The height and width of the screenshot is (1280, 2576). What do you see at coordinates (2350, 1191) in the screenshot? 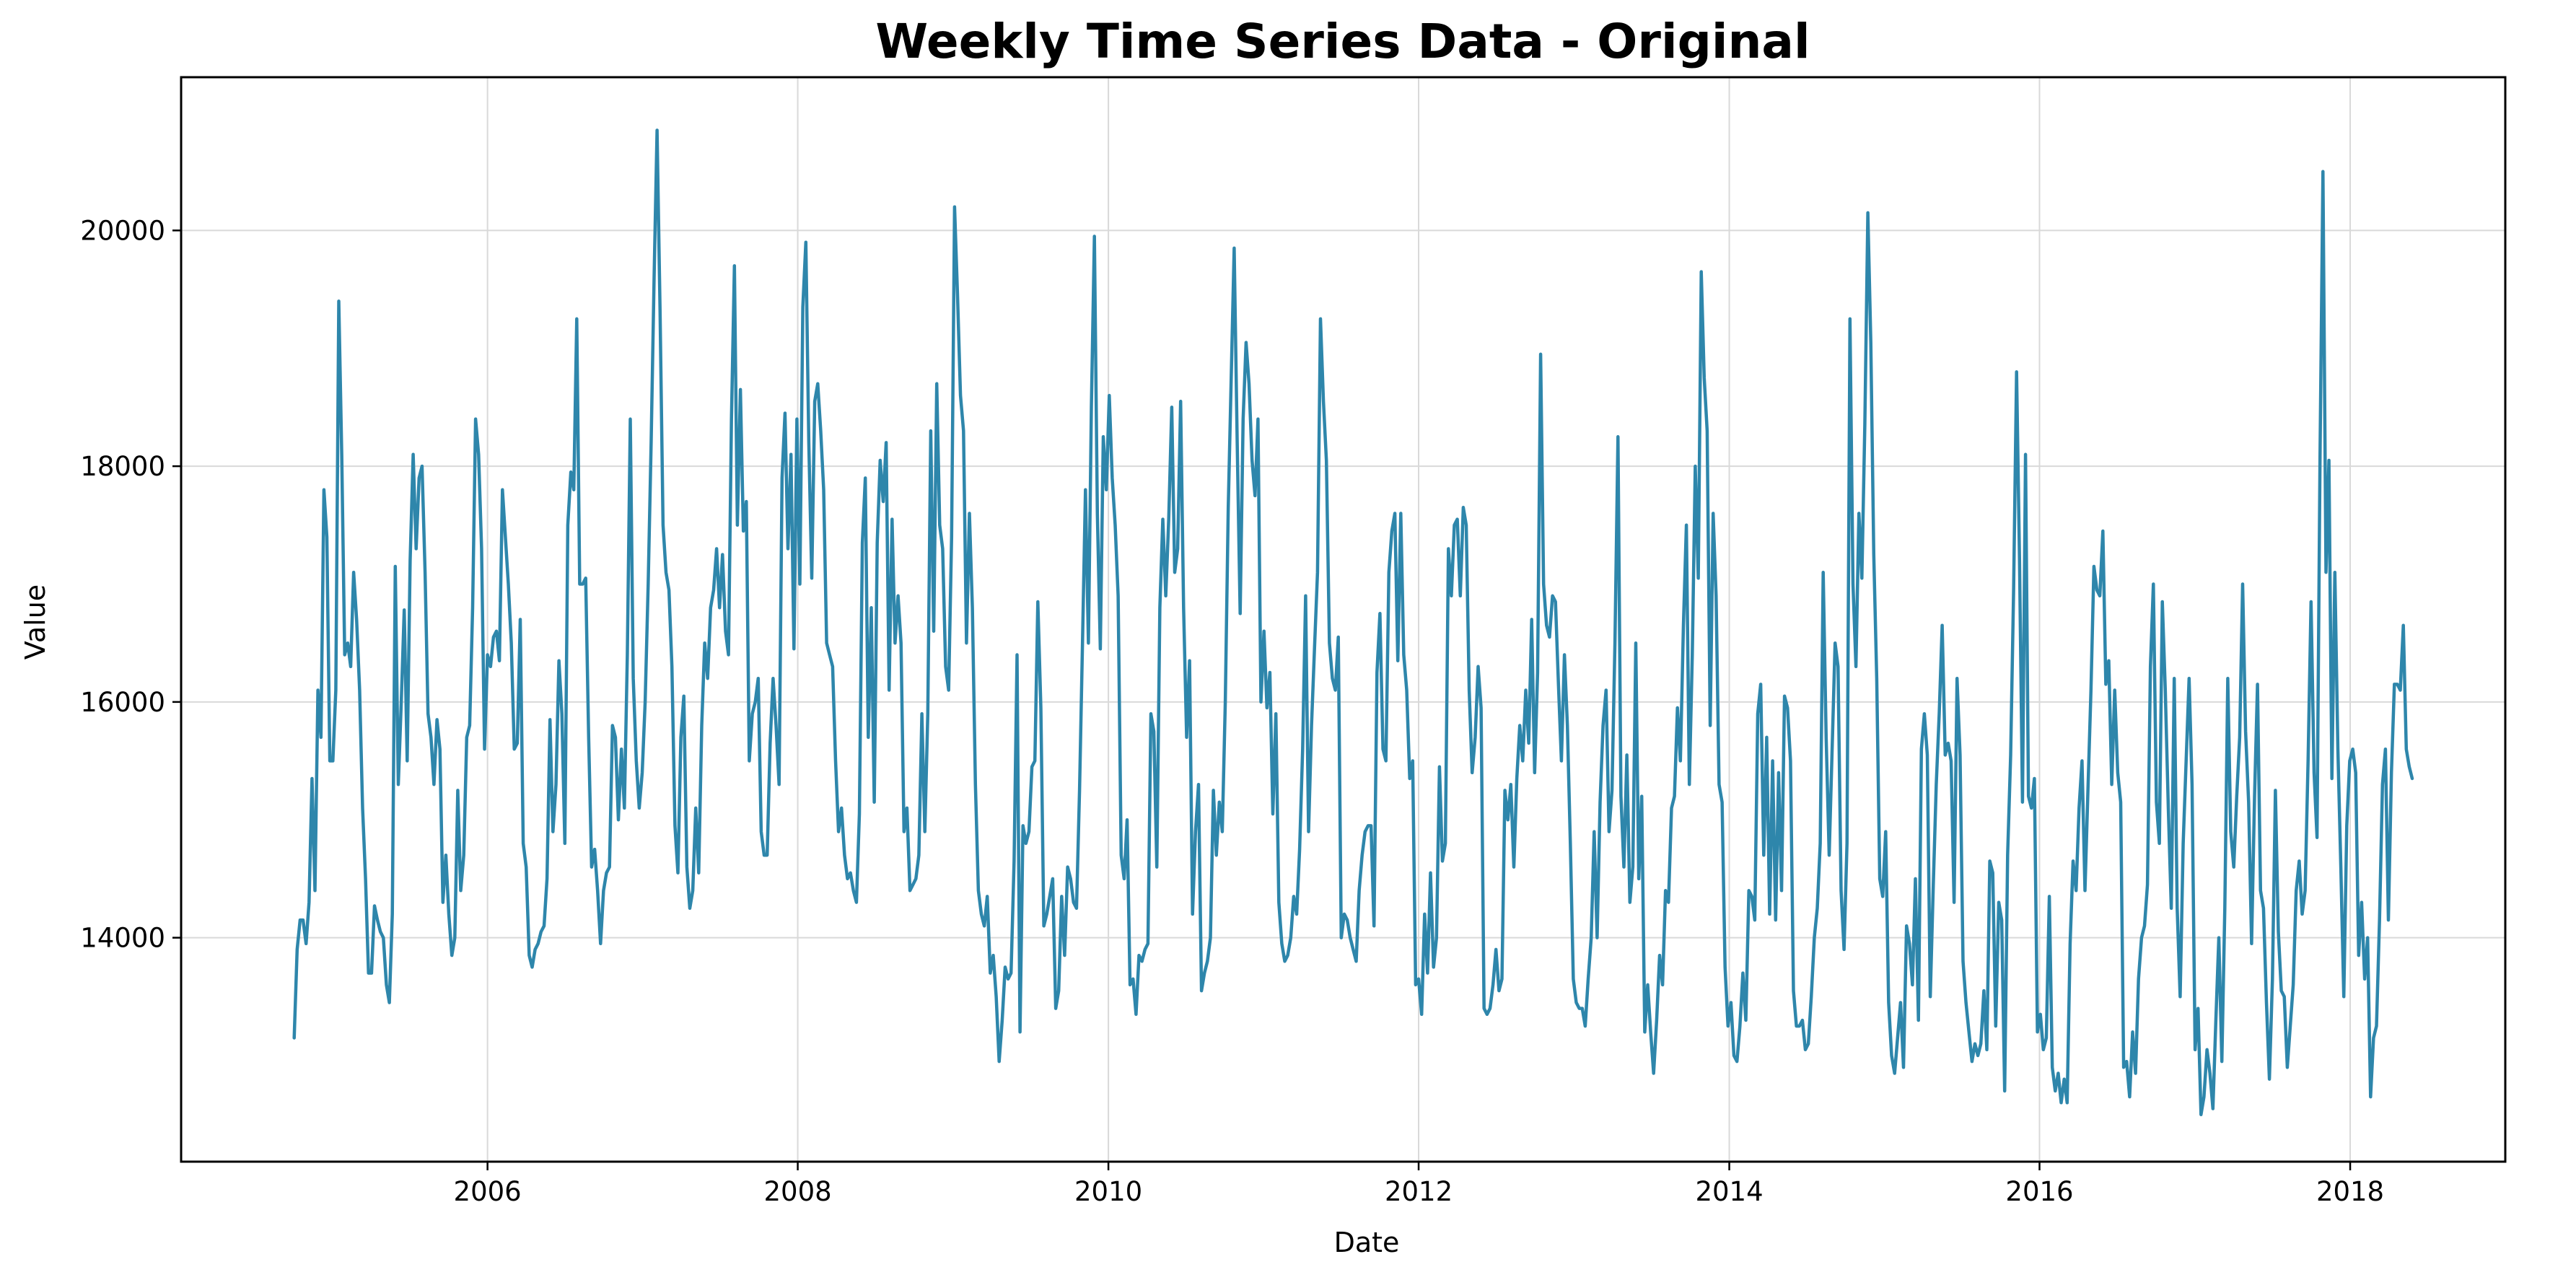
I see `x-tick-label: 2018` at bounding box center [2350, 1191].